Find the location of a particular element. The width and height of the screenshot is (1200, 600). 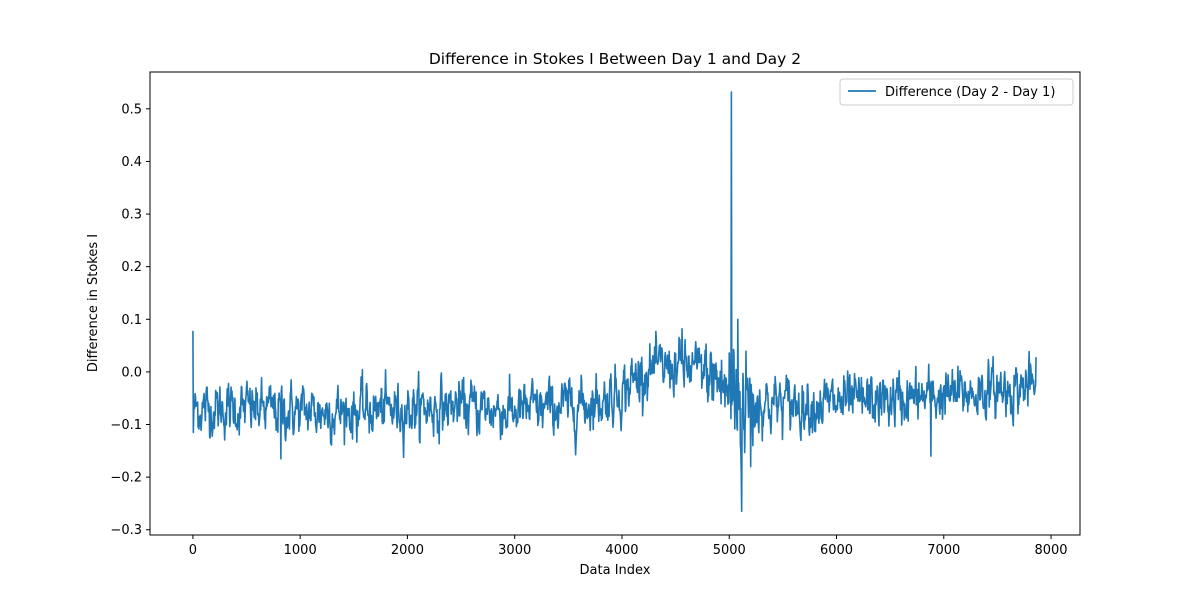

x-tick-label: 2000 is located at coordinates (407, 550).